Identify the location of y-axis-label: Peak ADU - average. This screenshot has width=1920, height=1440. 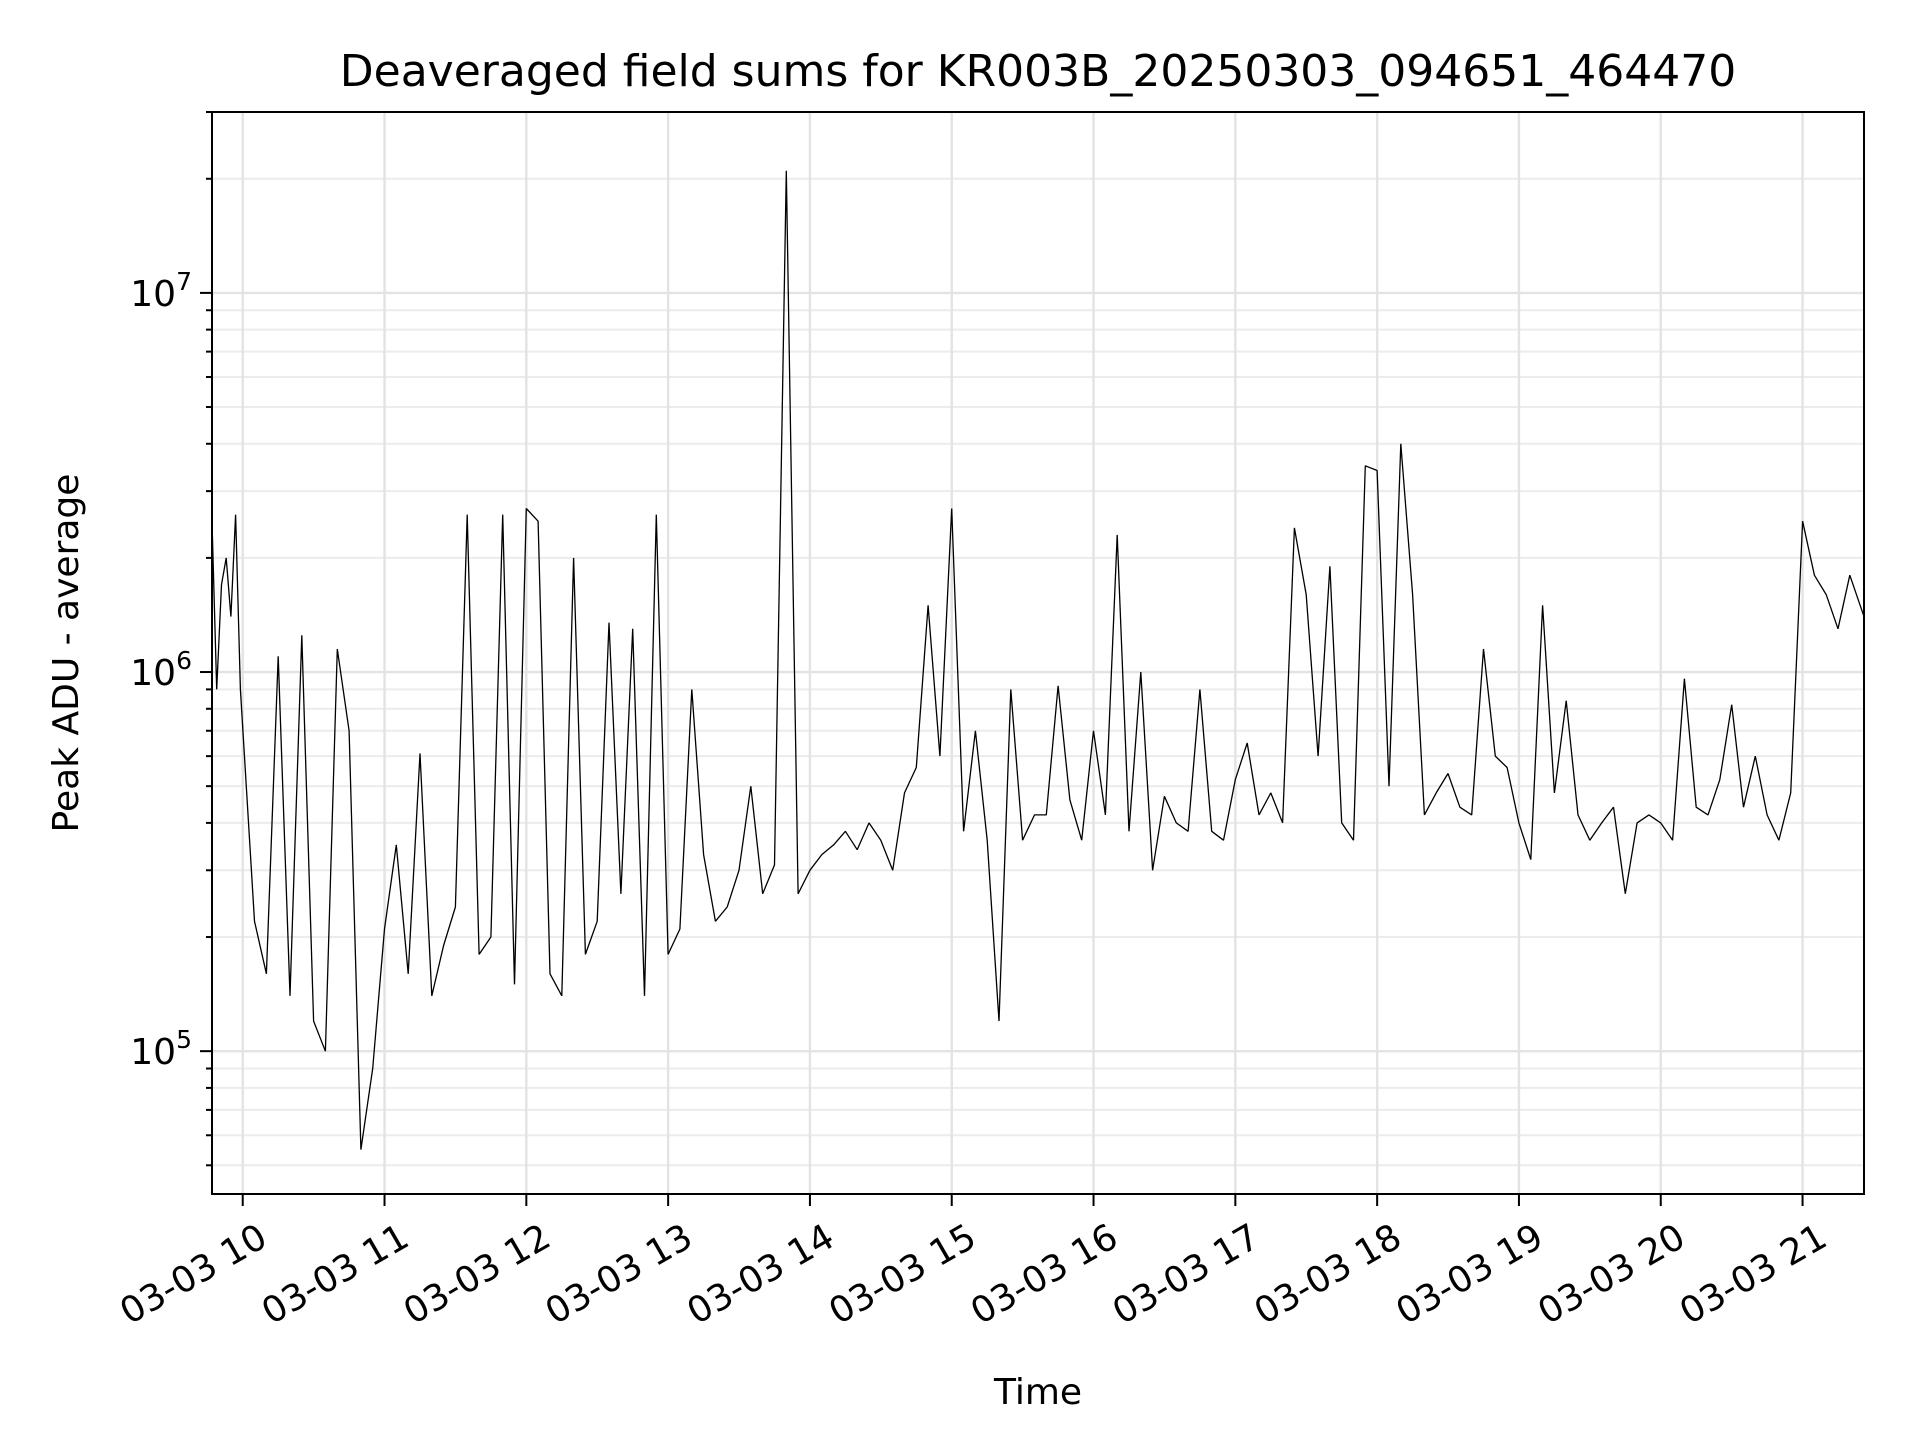
(66, 653).